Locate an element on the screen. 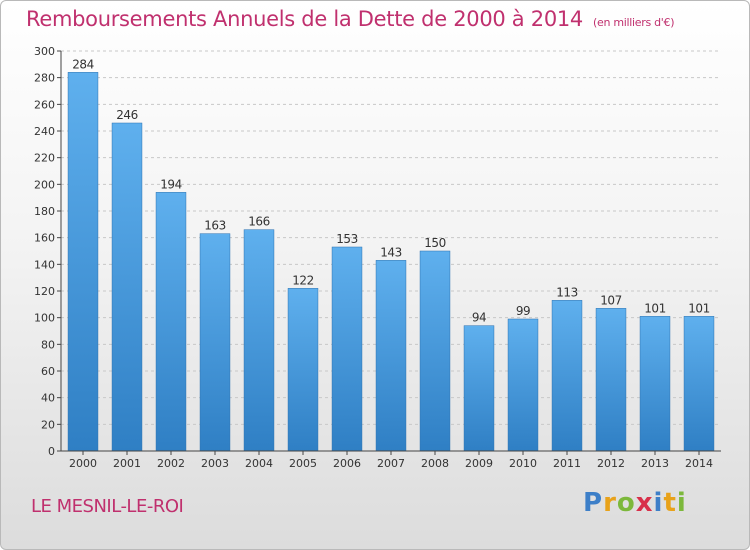 The height and width of the screenshot is (550, 750). bar-2009 is located at coordinates (479, 388).